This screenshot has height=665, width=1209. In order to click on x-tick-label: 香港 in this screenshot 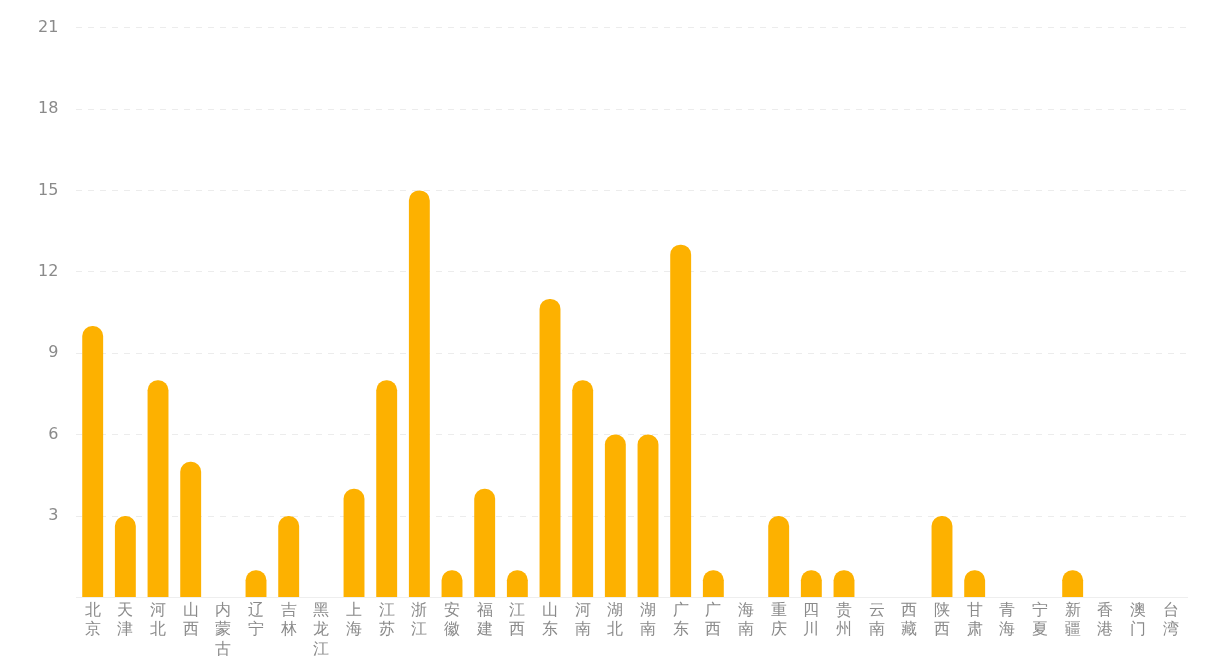, I will do `click(1105, 619)`.